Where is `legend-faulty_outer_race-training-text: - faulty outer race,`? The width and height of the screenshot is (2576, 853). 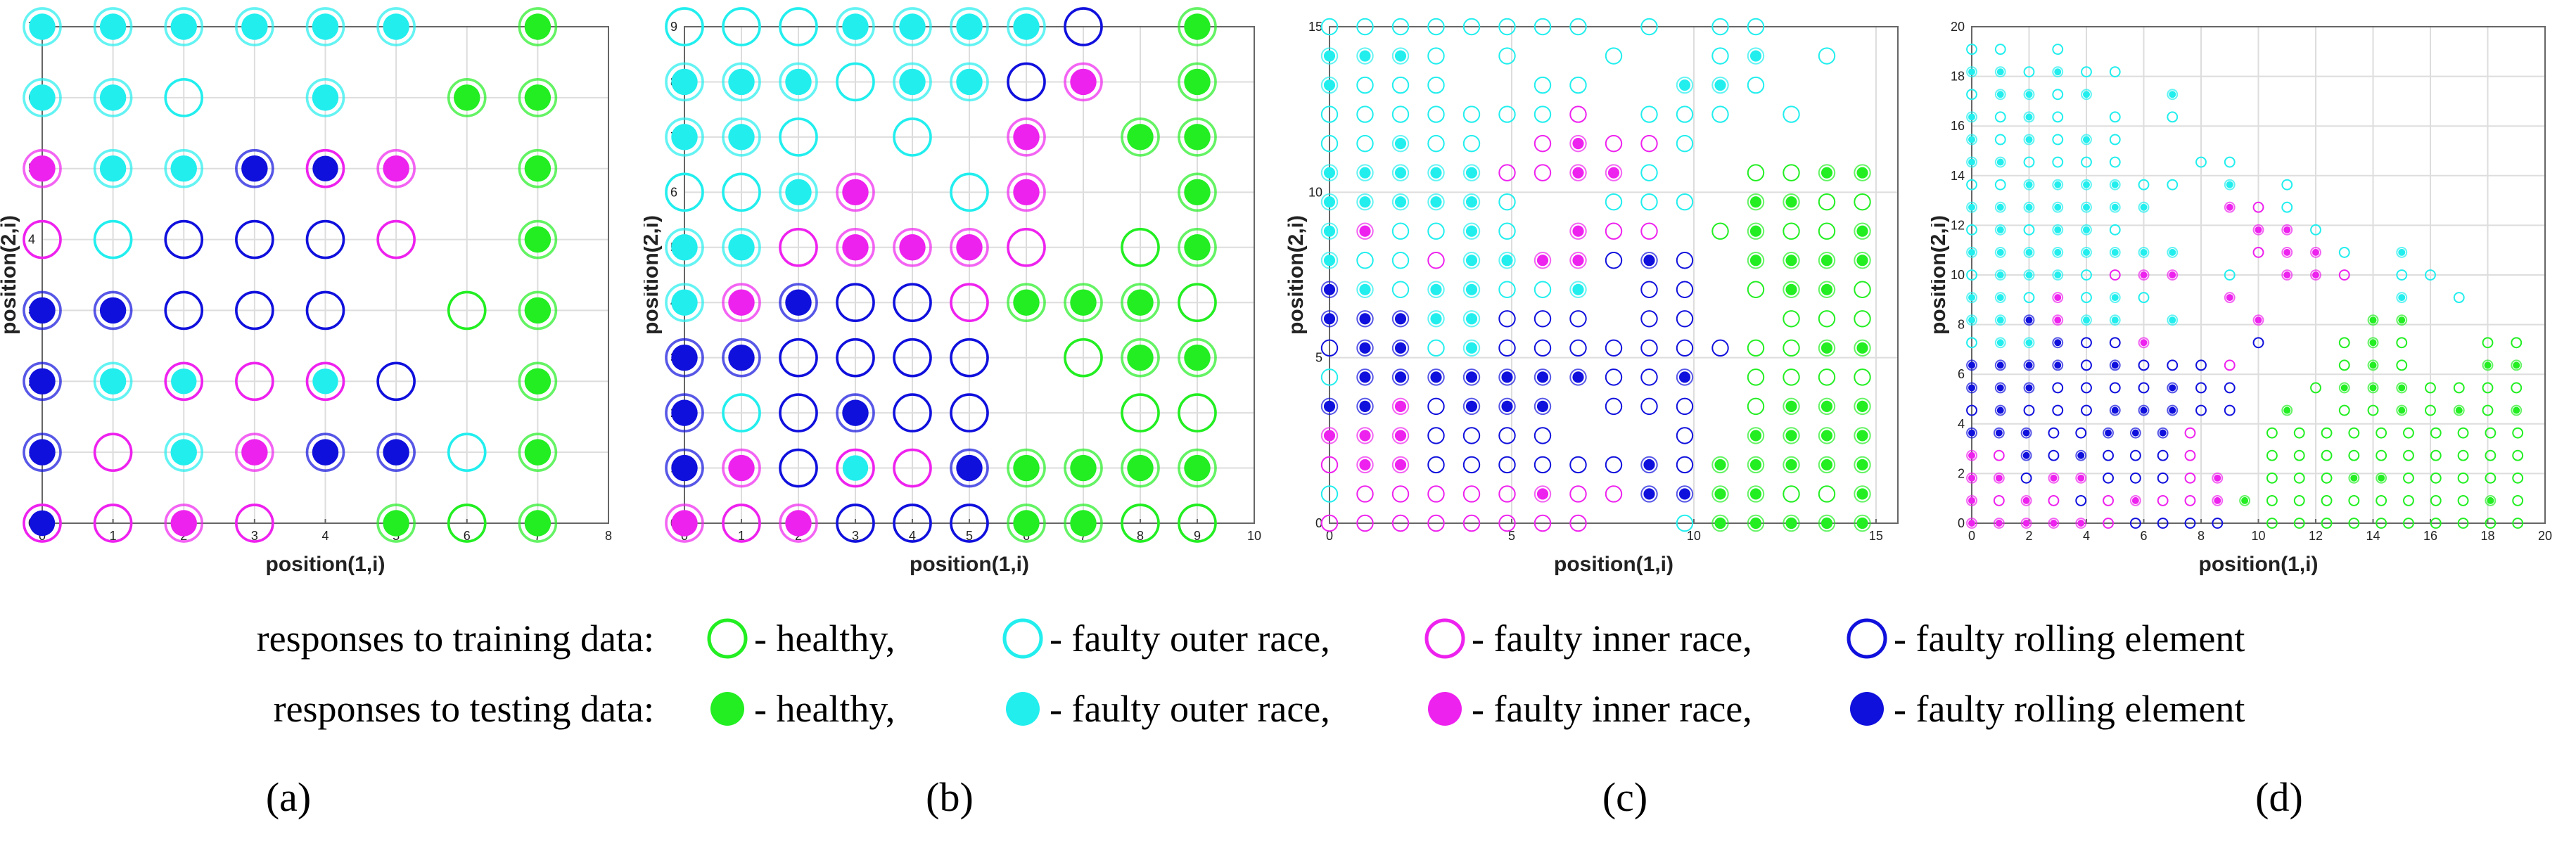 legend-faulty_outer_race-training-text: - faulty outer race, is located at coordinates (1190, 638).